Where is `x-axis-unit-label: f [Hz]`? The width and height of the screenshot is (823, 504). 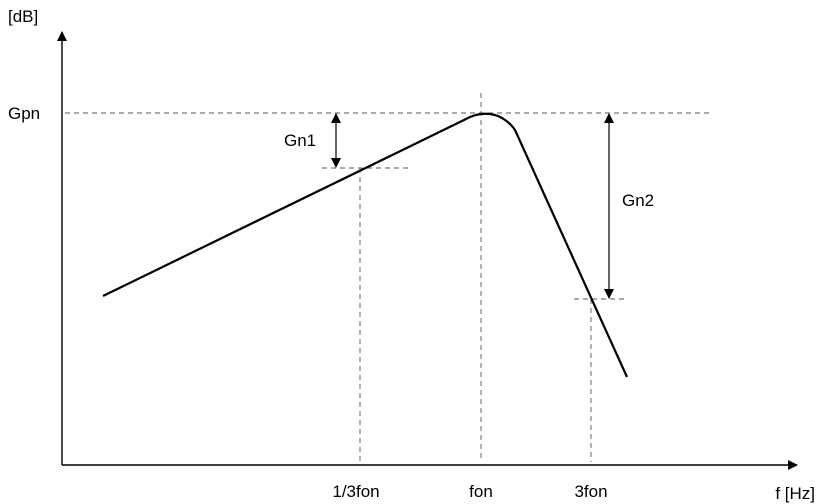
x-axis-unit-label: f [Hz] is located at coordinates (795, 493).